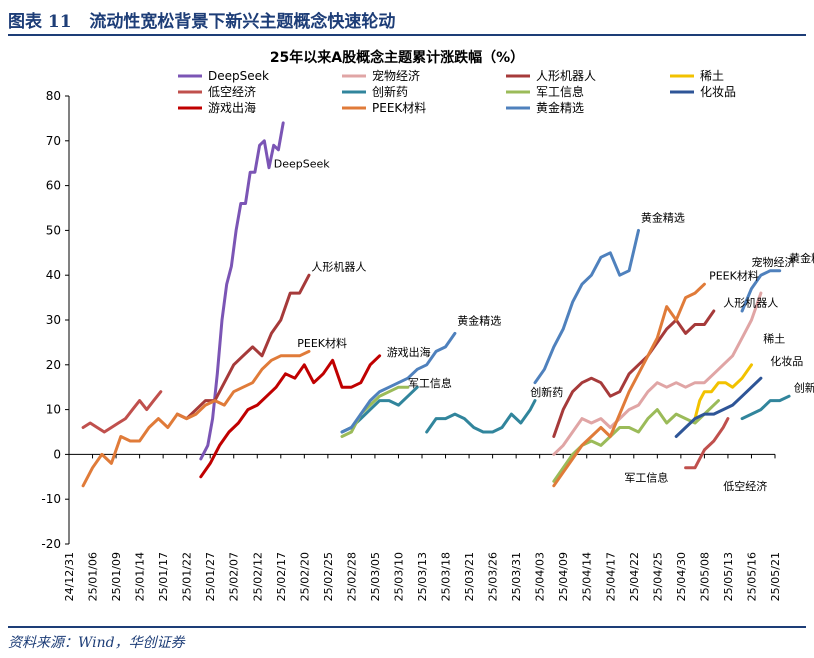  Describe the element at coordinates (40, 22) in the screenshot. I see `figure-number: 图表 11` at that location.